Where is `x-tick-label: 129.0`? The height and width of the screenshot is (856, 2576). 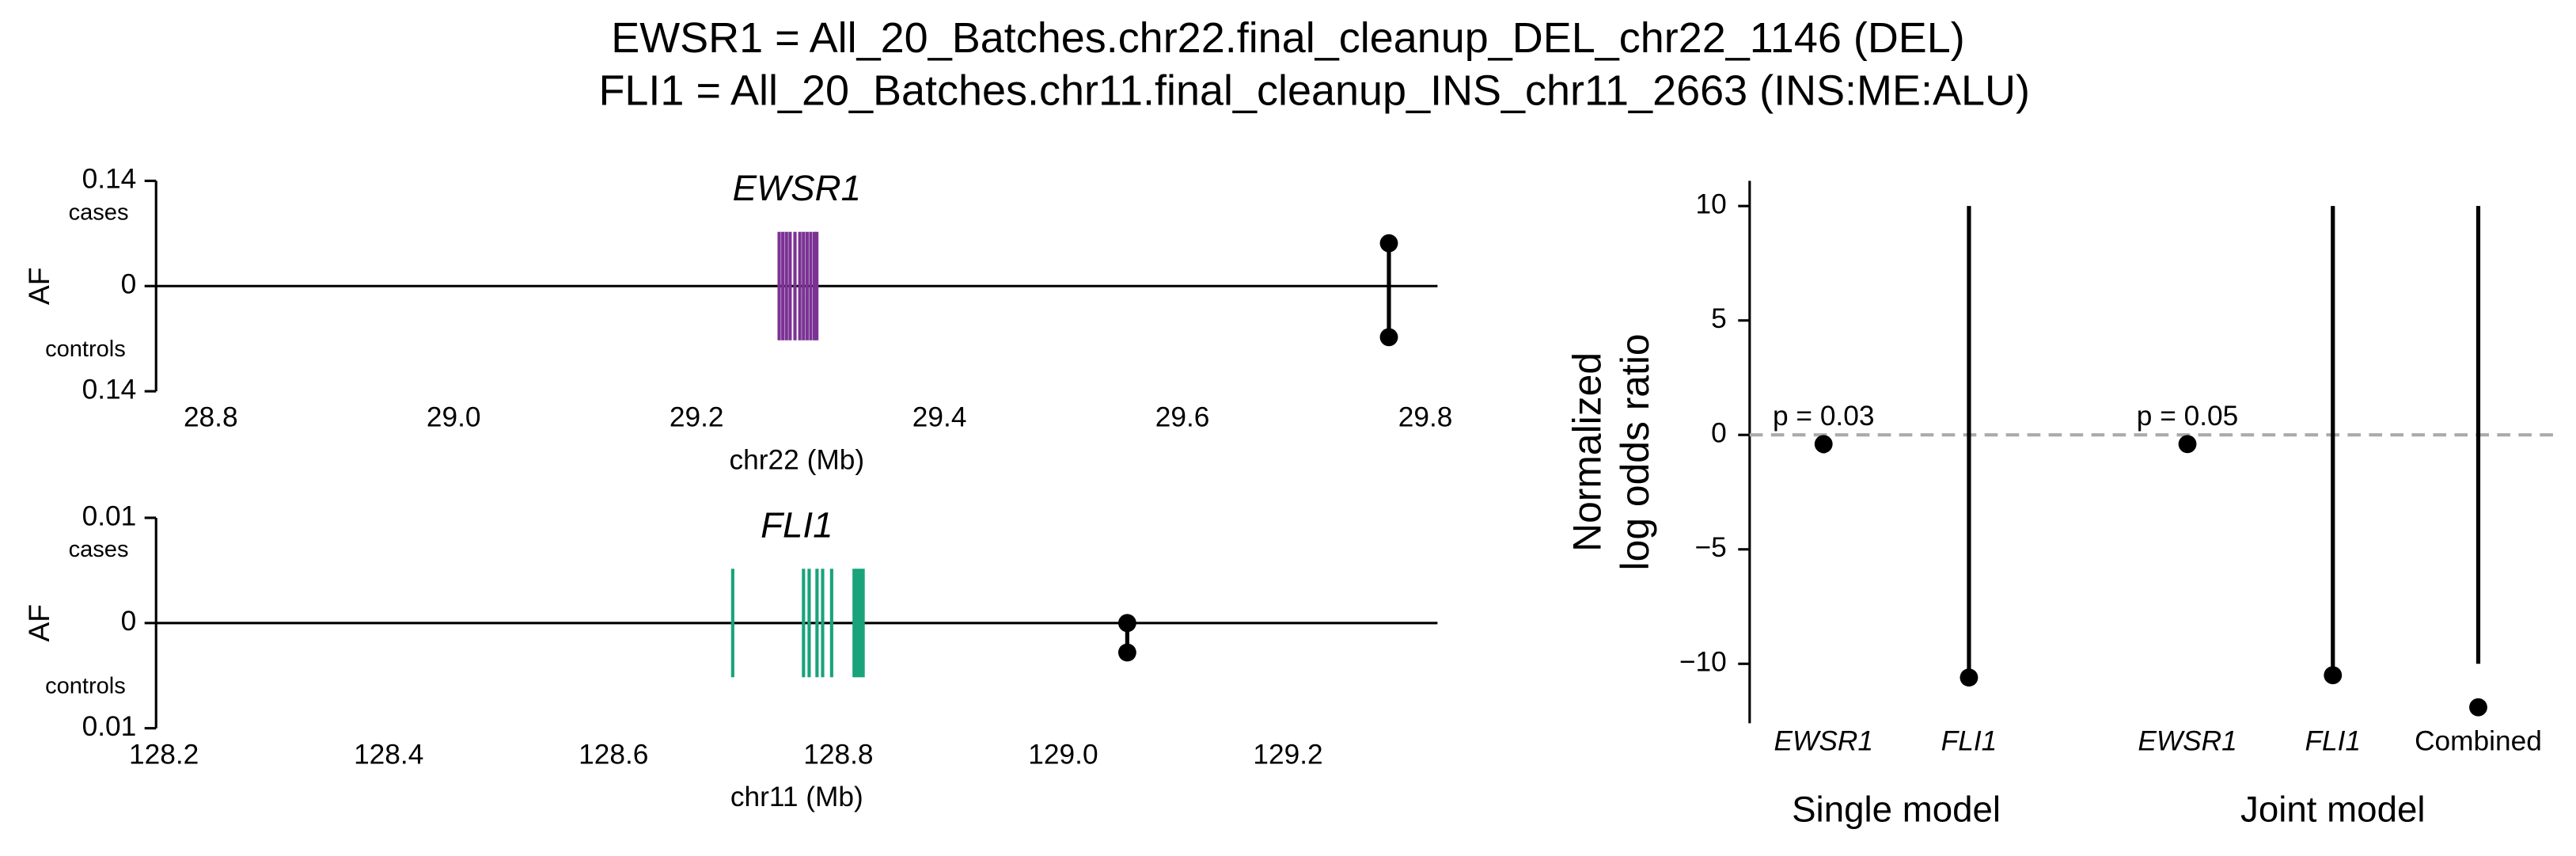
x-tick-label: 129.0 is located at coordinates (1063, 754).